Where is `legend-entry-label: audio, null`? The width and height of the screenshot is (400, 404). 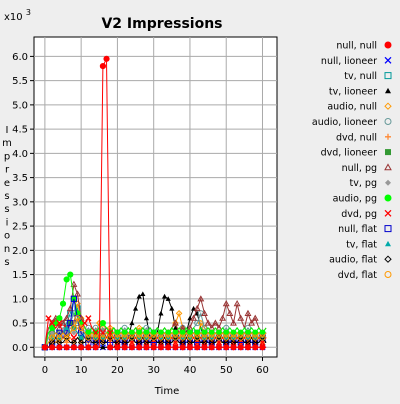 legend-entry-label: audio, null is located at coordinates (352, 107).